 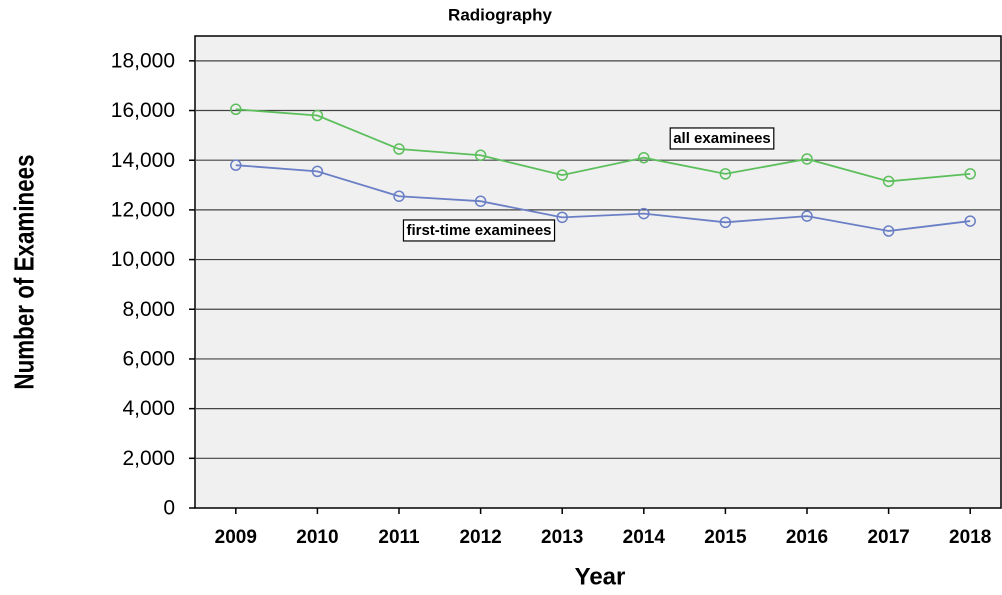 What do you see at coordinates (148, 358) in the screenshot?
I see `y-tick-label: 6,000` at bounding box center [148, 358].